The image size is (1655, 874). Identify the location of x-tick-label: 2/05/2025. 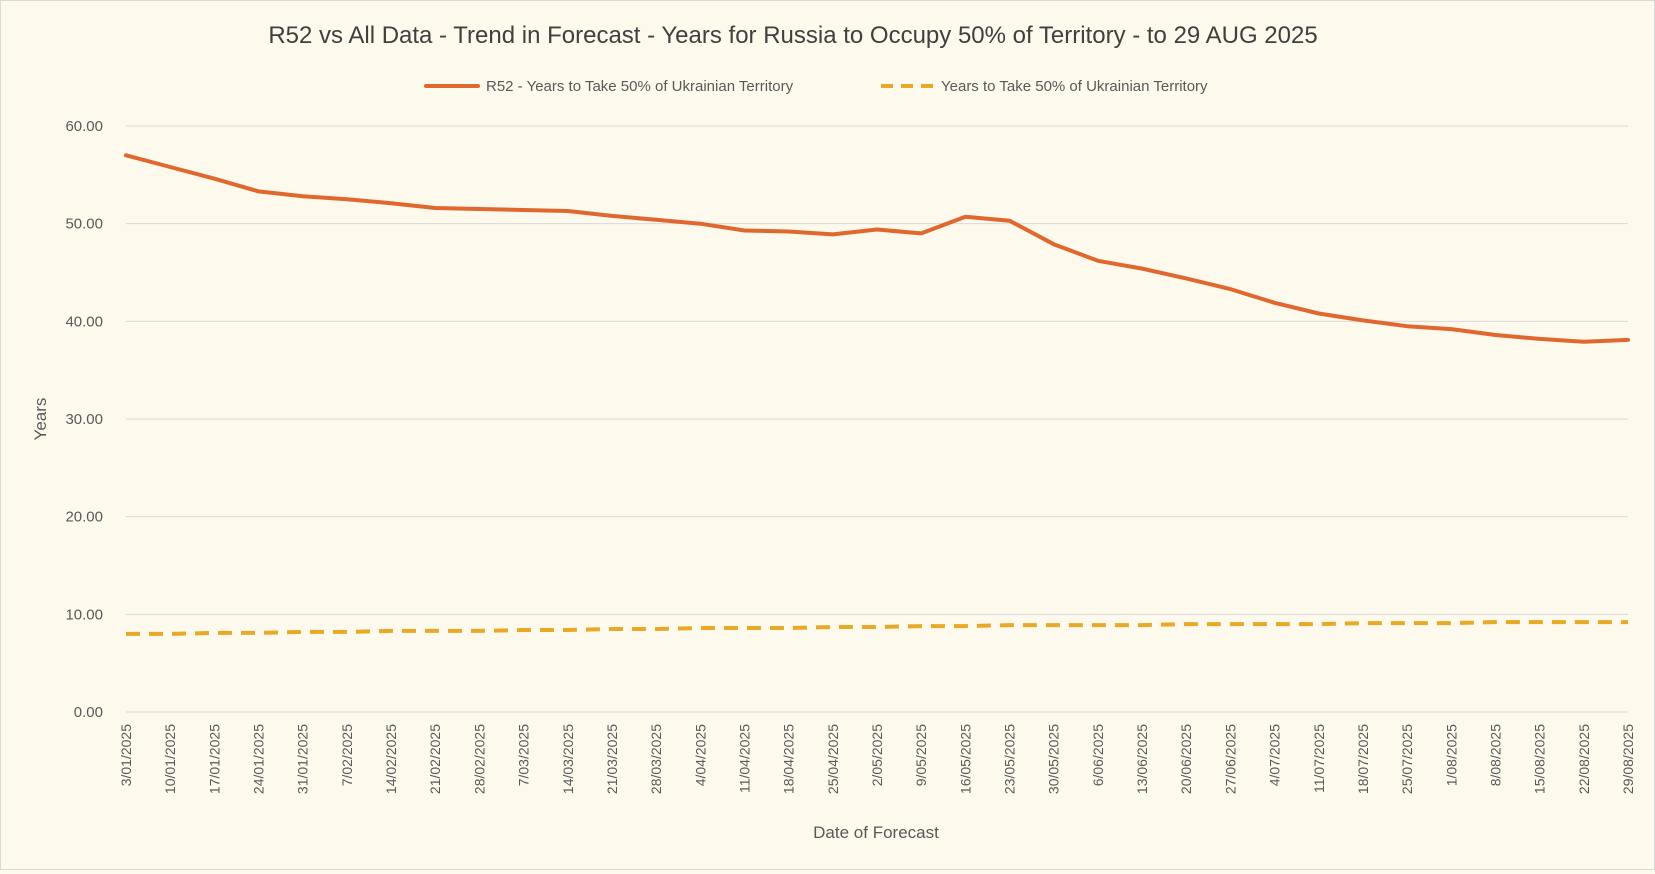
(877, 755).